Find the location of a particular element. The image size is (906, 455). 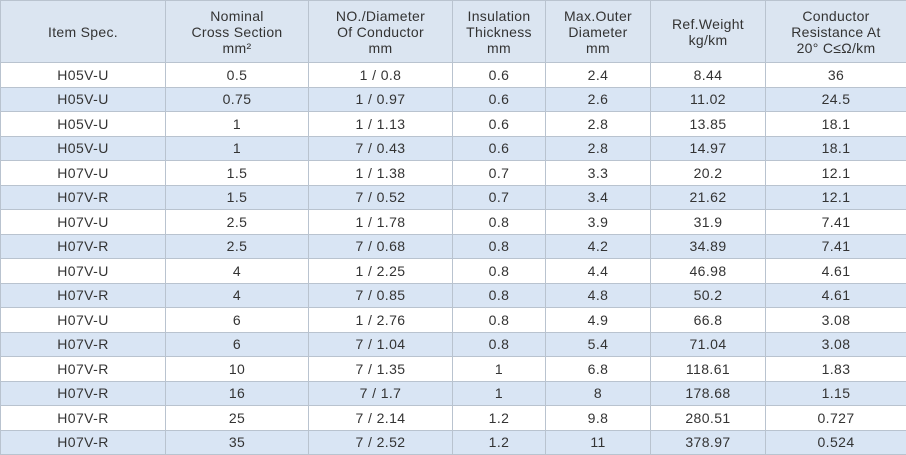

table-cell: 7 / 0.85 is located at coordinates (381, 295).